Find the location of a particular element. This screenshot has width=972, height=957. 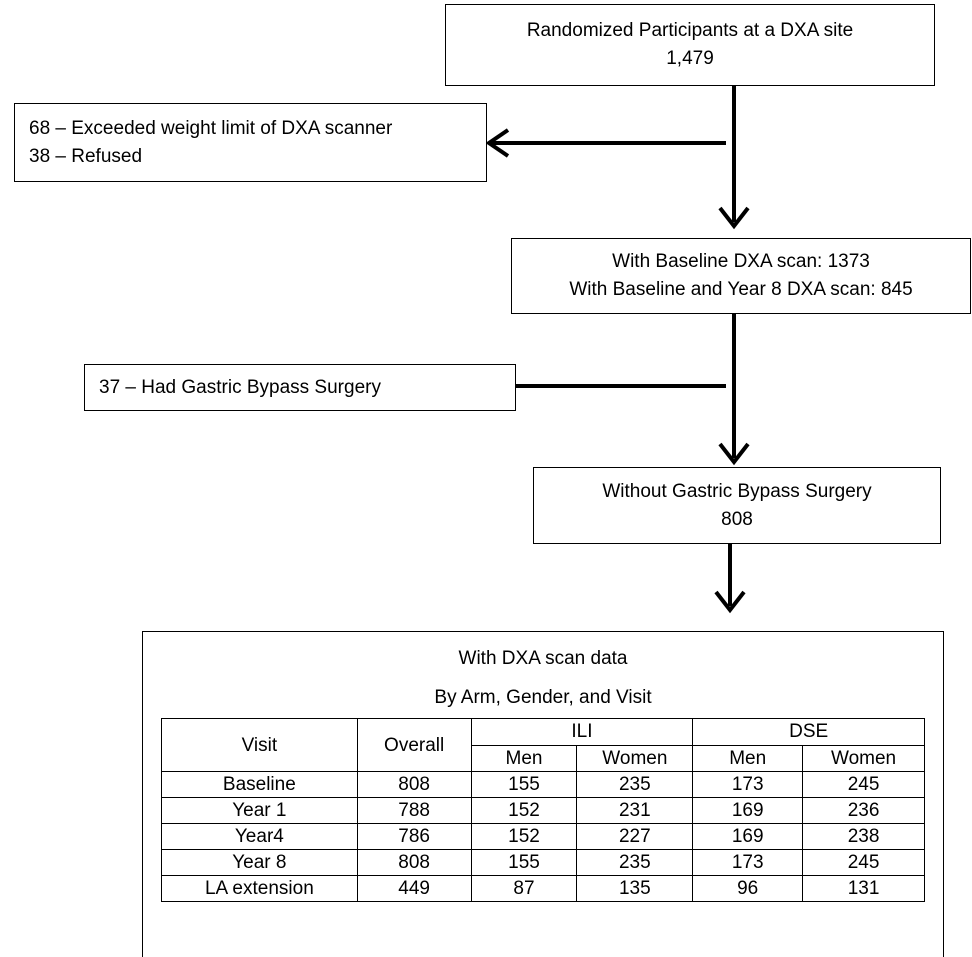

randomized-count: 1,479 is located at coordinates (690, 58).